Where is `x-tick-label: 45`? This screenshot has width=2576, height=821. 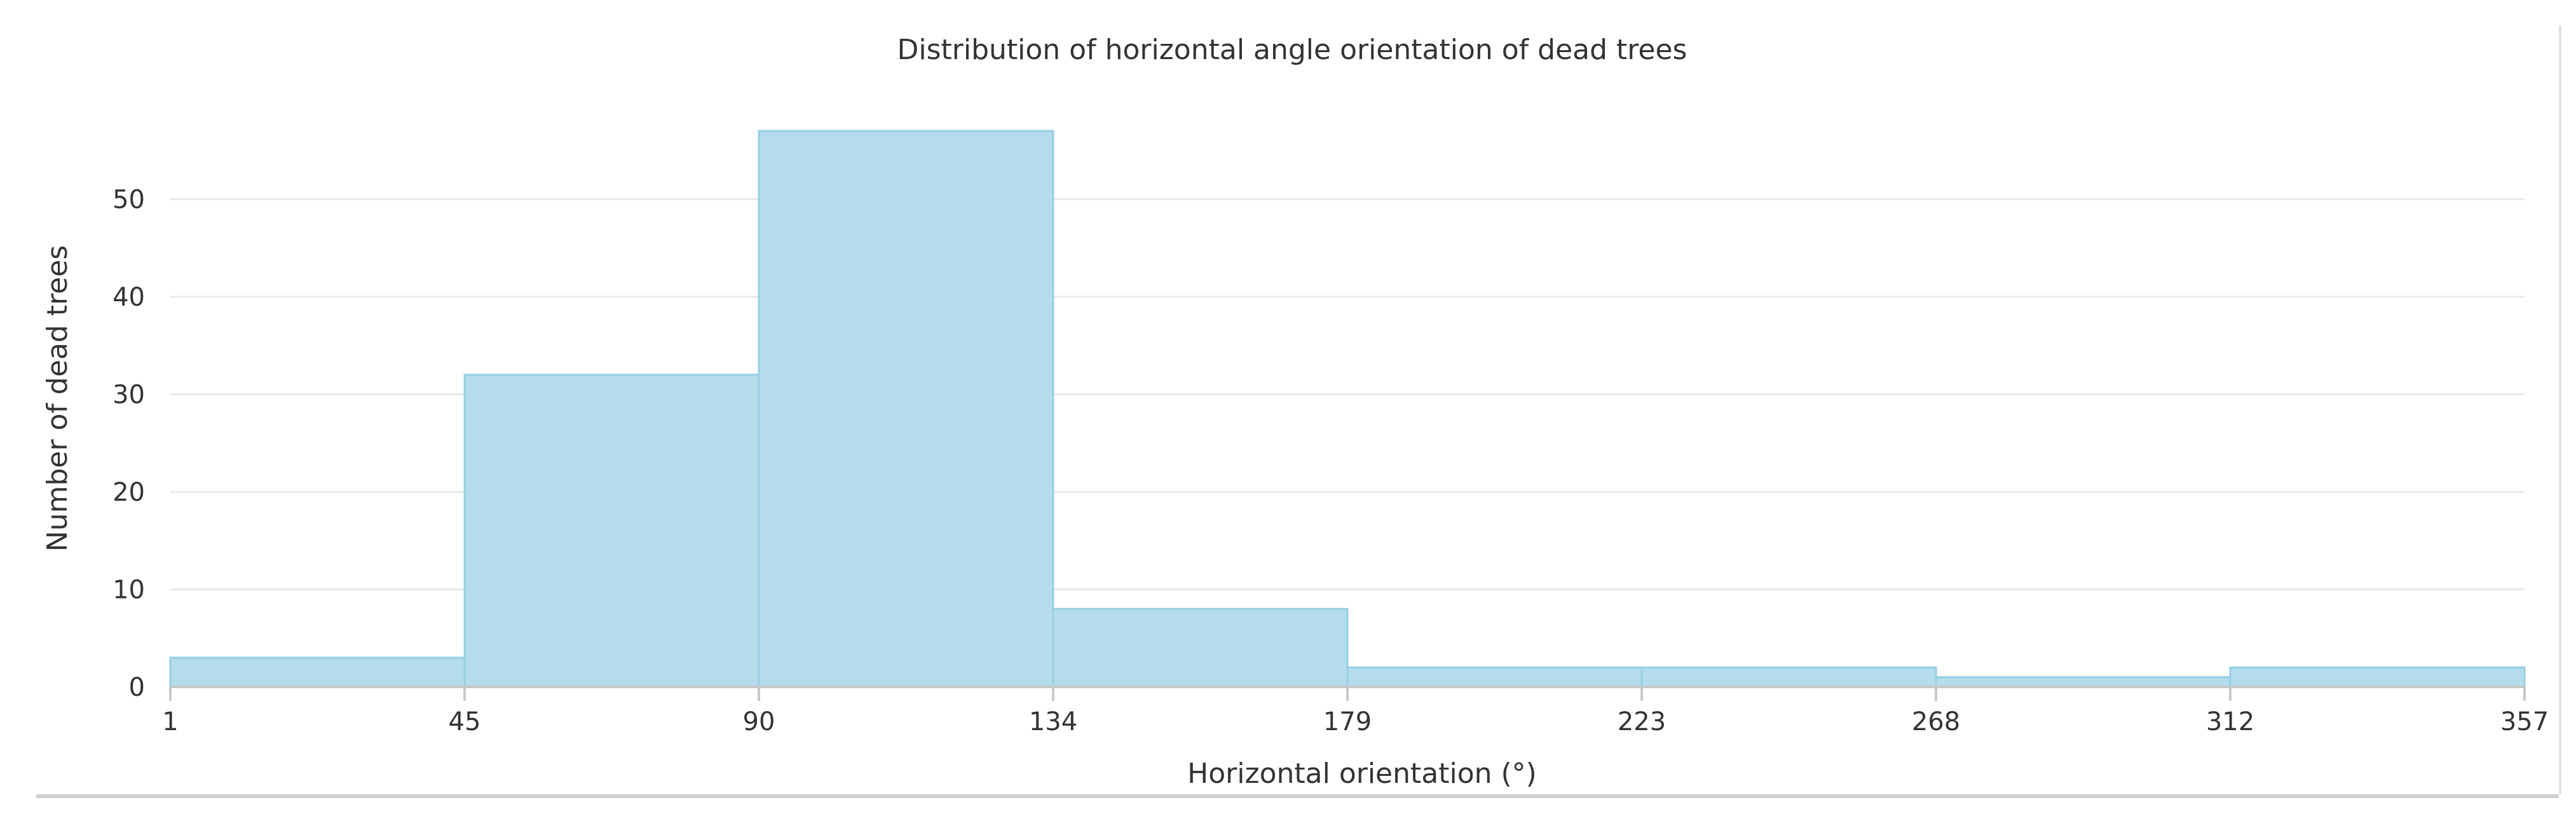 x-tick-label: 45 is located at coordinates (465, 721).